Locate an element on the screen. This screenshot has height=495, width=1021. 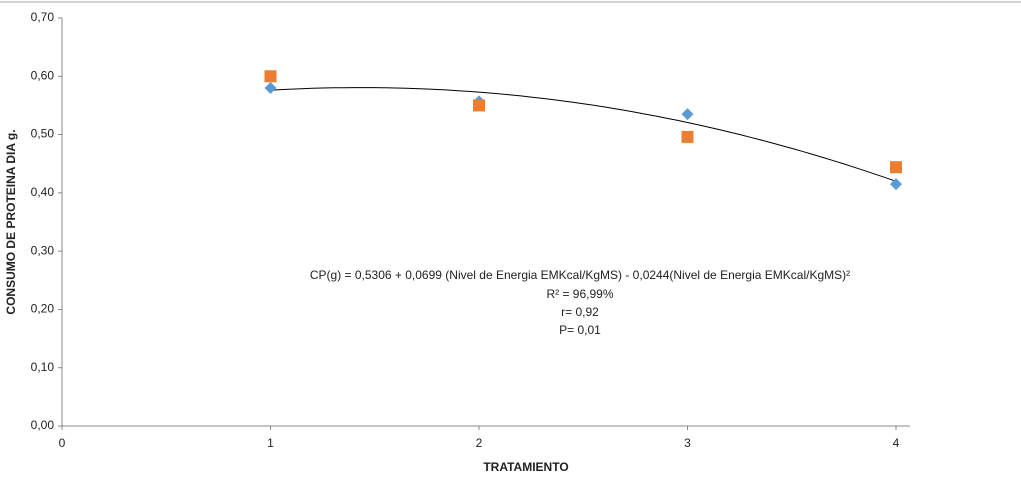
y-tick-label: 0,20 is located at coordinates (43, 309).